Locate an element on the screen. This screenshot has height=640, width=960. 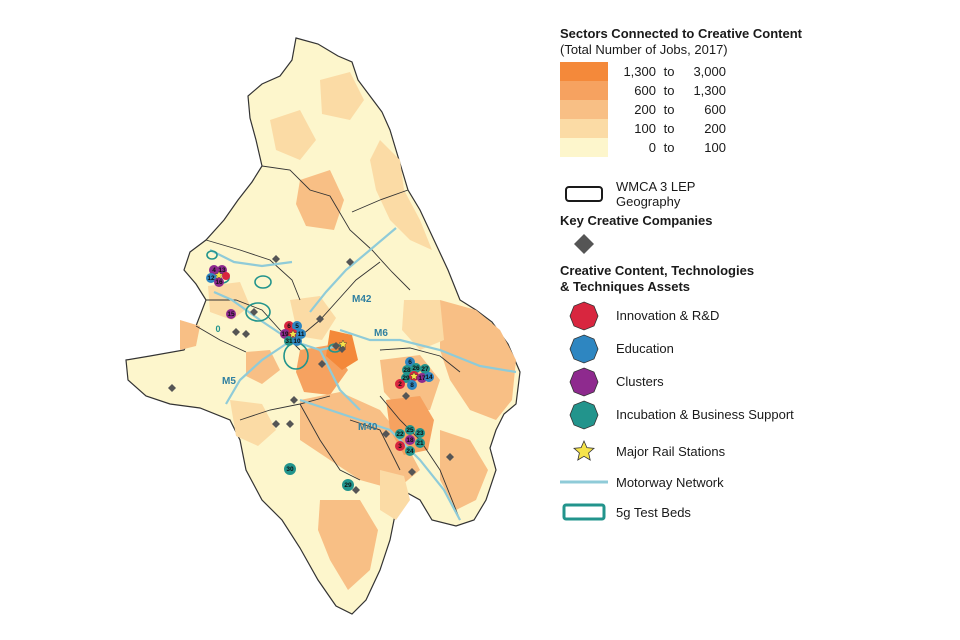
clusters-marker-icon is located at coordinates (584, 381).